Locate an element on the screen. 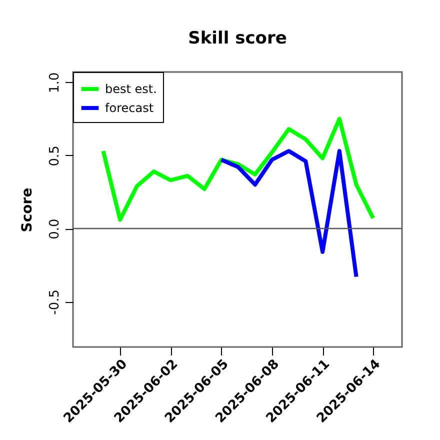  legend-label: best est. is located at coordinates (131, 89).